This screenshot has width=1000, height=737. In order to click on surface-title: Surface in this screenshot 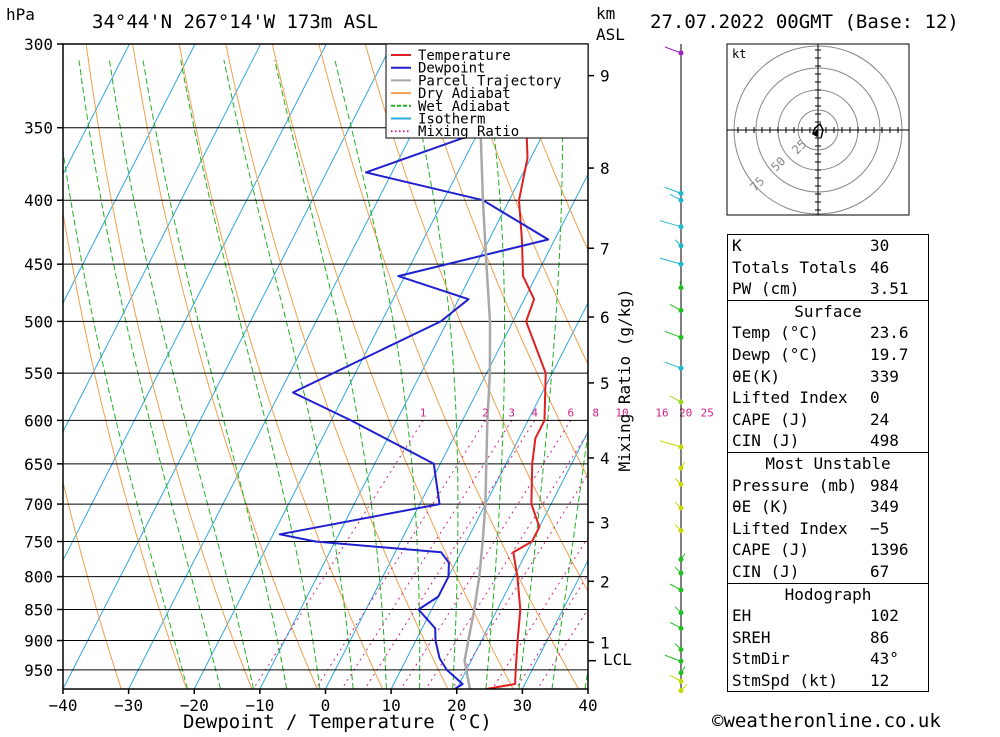, I will do `click(828, 311)`.